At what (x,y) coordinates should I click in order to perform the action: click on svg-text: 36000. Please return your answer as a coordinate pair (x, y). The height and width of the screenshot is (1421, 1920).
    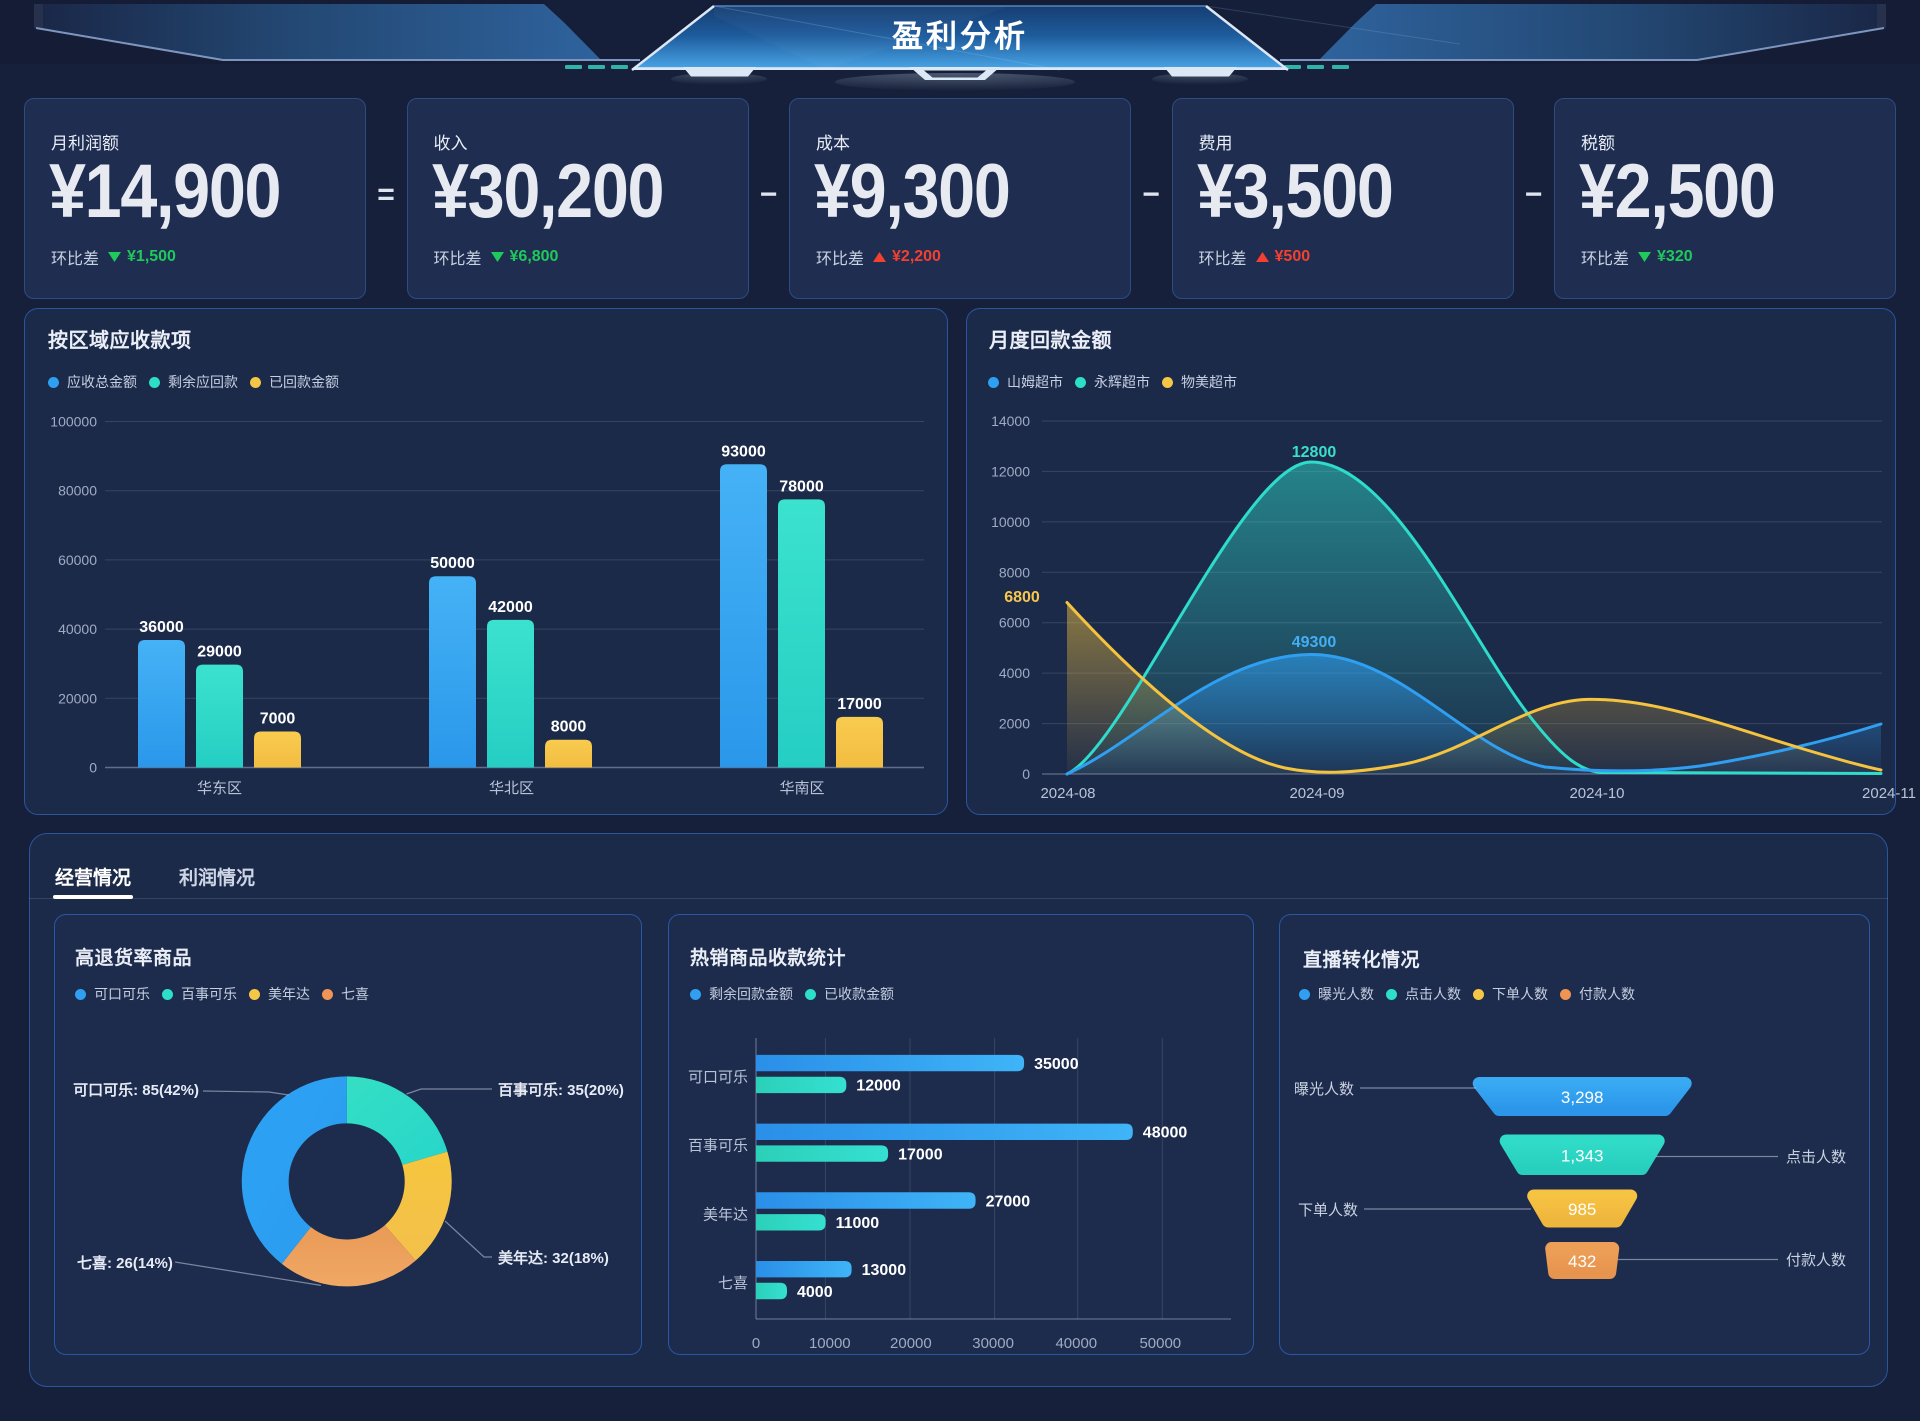
    Looking at the image, I should click on (161, 627).